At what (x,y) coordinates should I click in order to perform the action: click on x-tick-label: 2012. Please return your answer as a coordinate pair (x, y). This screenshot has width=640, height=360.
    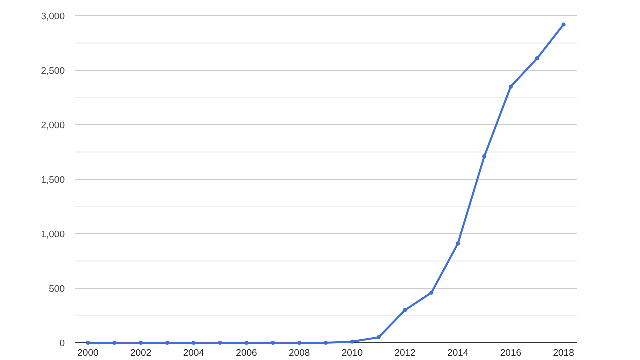
    Looking at the image, I should click on (405, 353).